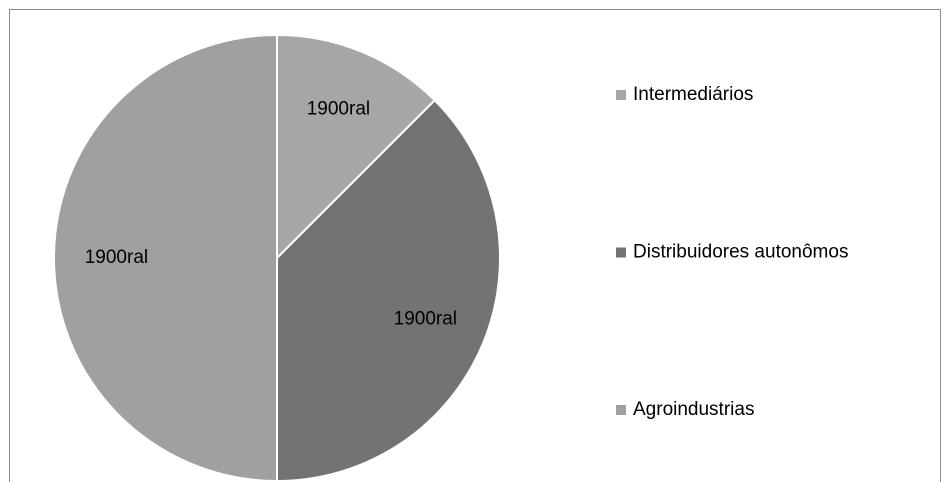  I want to click on legend-label: Intermediários, so click(693, 94).